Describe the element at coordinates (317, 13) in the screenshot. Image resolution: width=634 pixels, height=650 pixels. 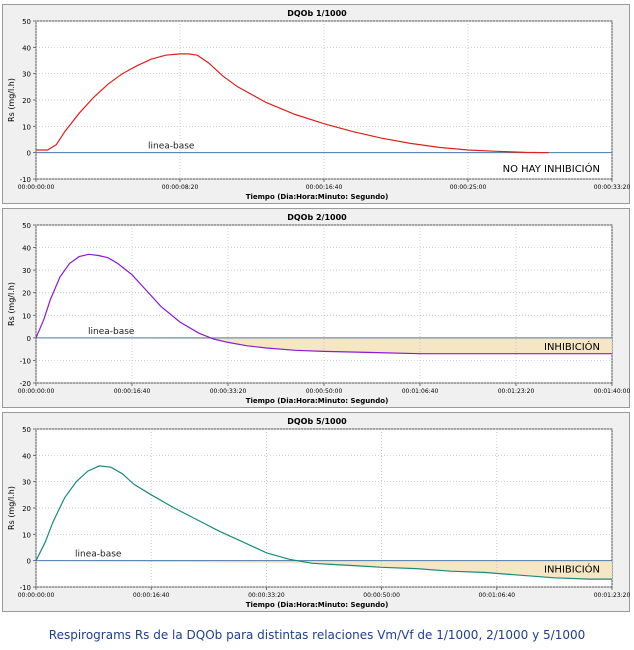
I see `chart-title: DQOb 1/1000` at that location.